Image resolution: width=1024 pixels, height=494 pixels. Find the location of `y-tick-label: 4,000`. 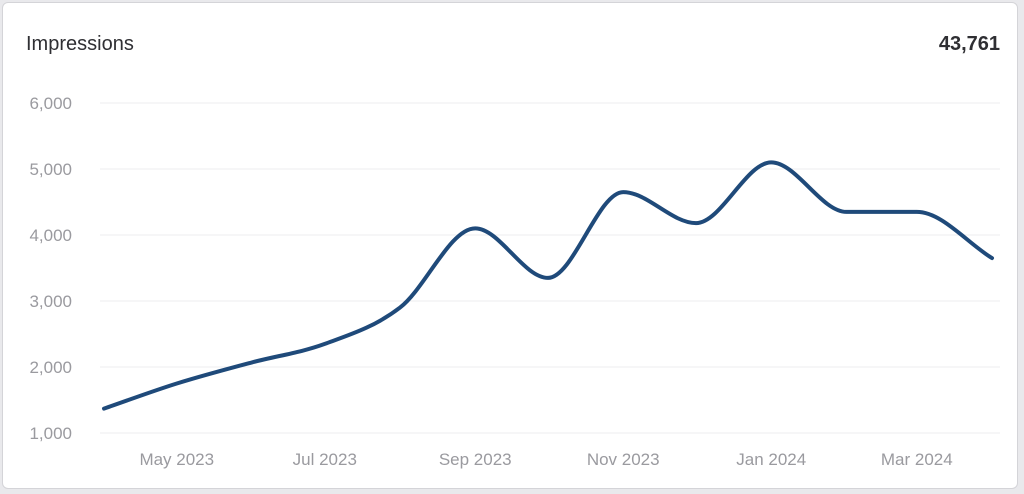

y-tick-label: 4,000 is located at coordinates (50, 235).